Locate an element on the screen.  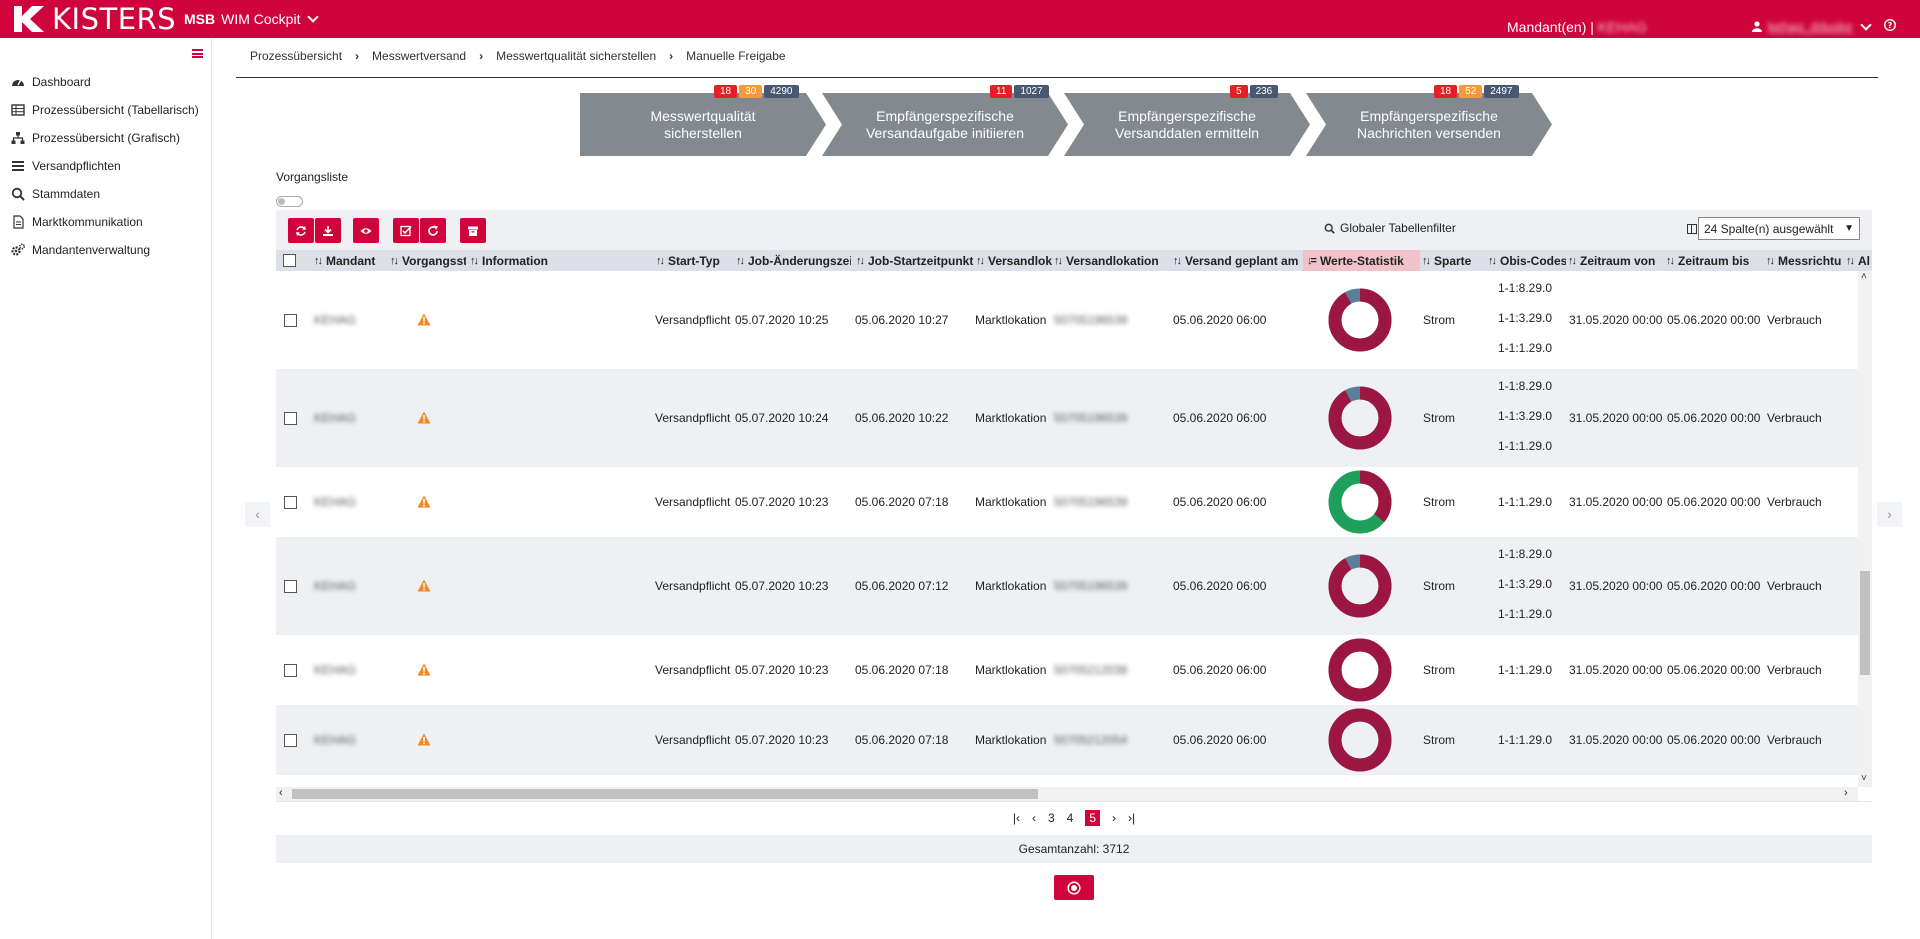
breadcrumb-item: Messwertversand is located at coordinates (419, 56).